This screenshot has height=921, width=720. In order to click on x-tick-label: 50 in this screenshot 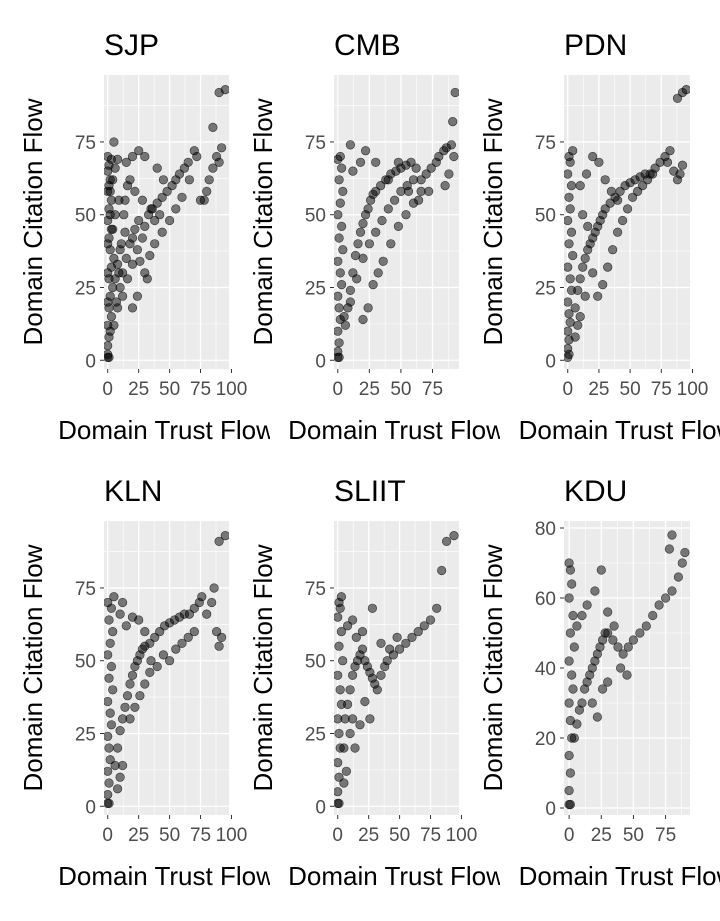, I will do `click(169, 835)`.